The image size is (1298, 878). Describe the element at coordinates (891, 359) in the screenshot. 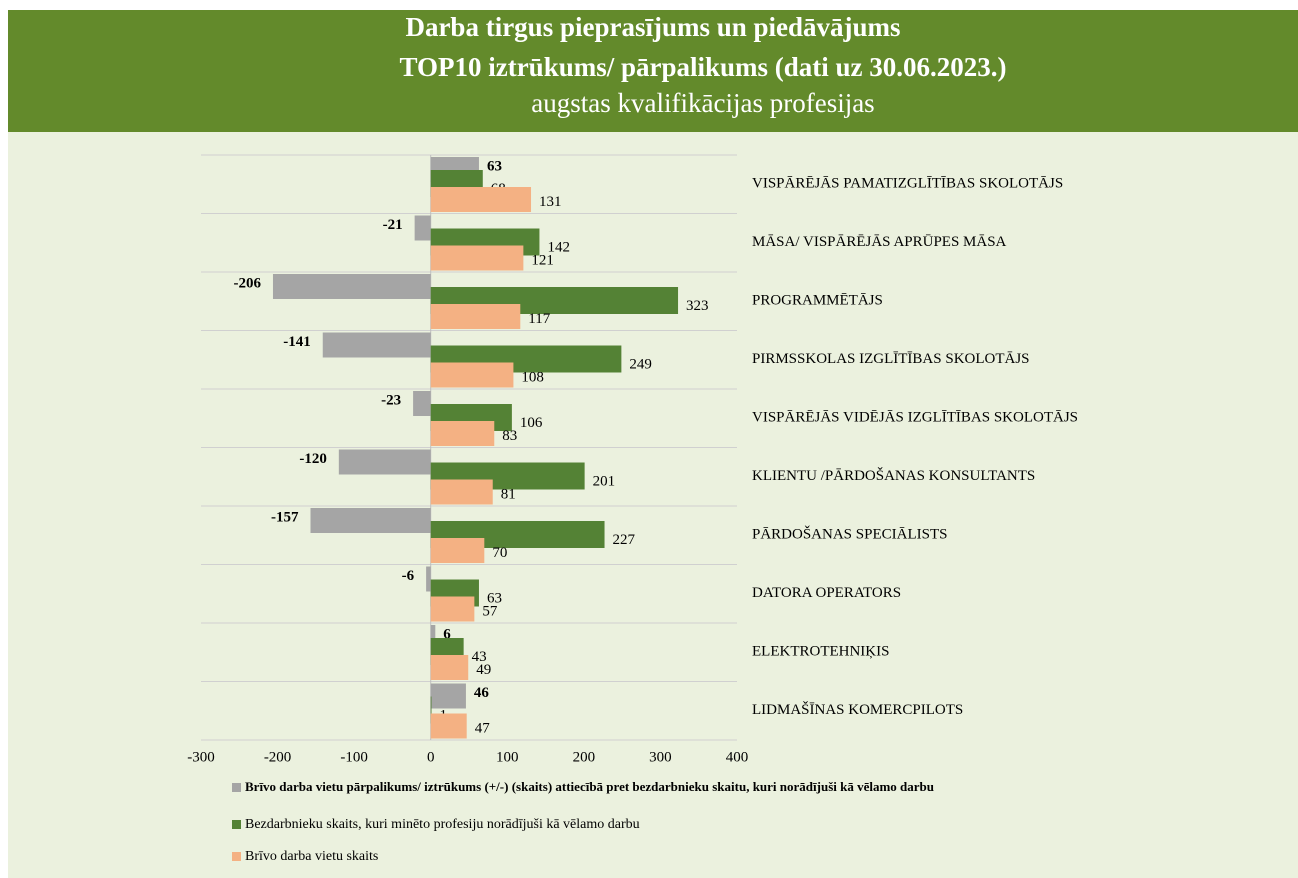

I see `category-label: PIRMSSKOLAS IZGLĪTĪBAS SKOLOTĀJS` at that location.